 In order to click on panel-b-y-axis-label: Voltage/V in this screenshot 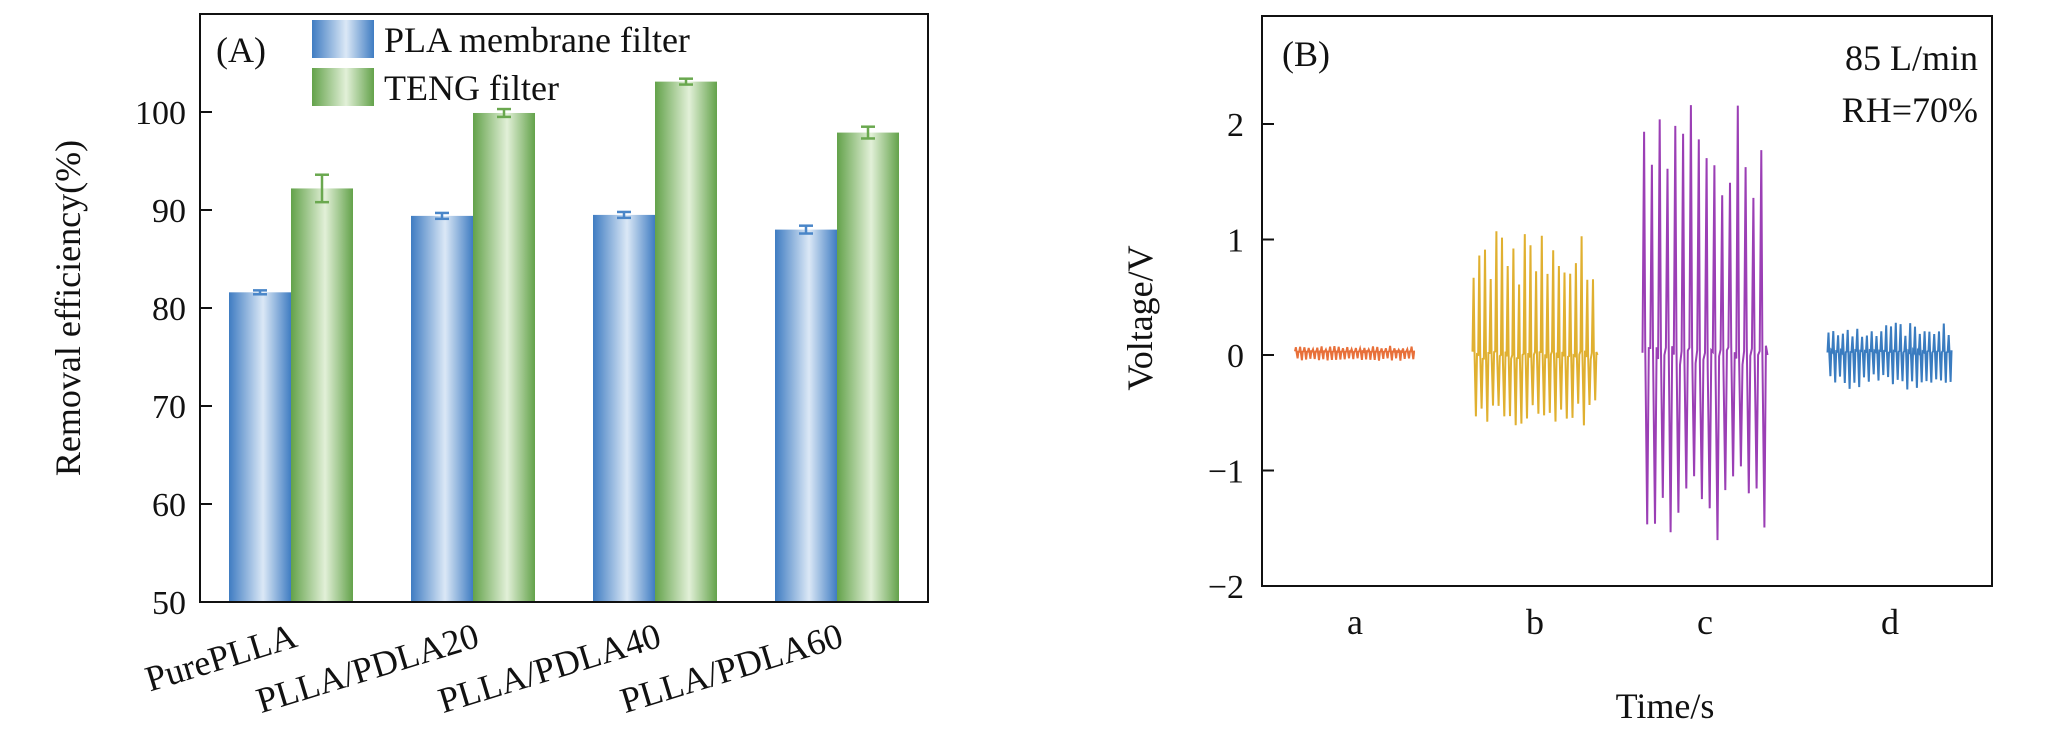, I will do `click(1140, 317)`.